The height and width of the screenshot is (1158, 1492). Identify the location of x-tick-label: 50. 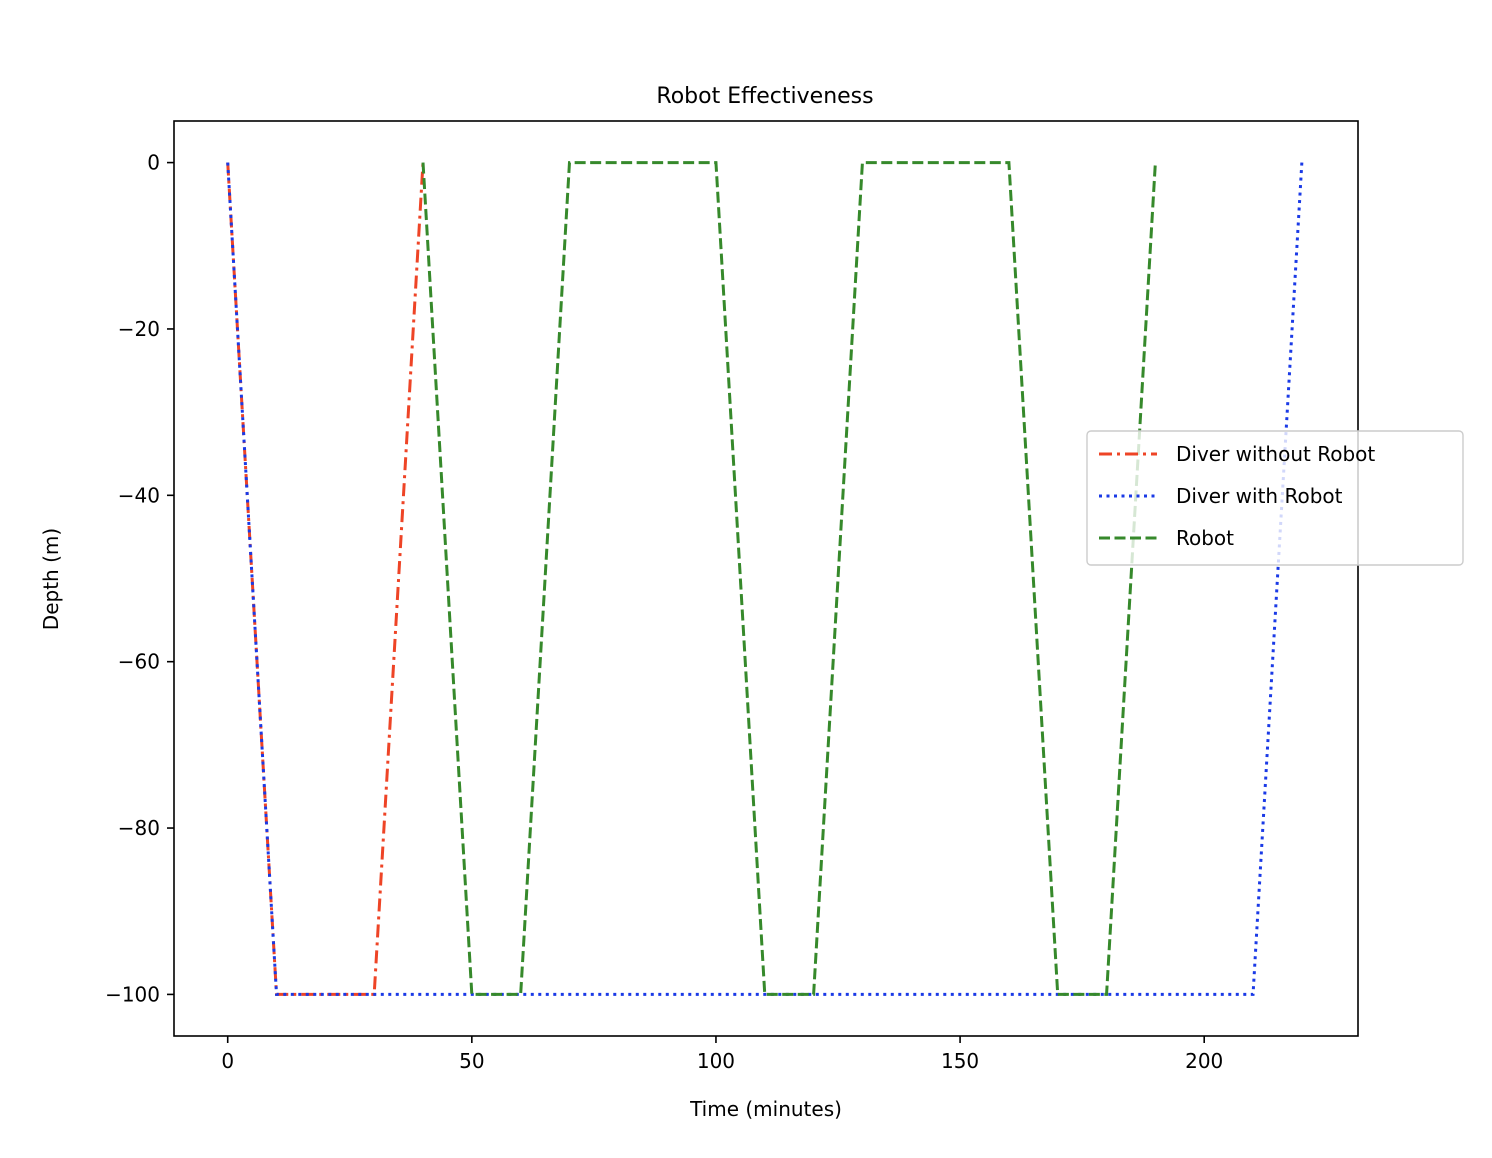
(471, 1061).